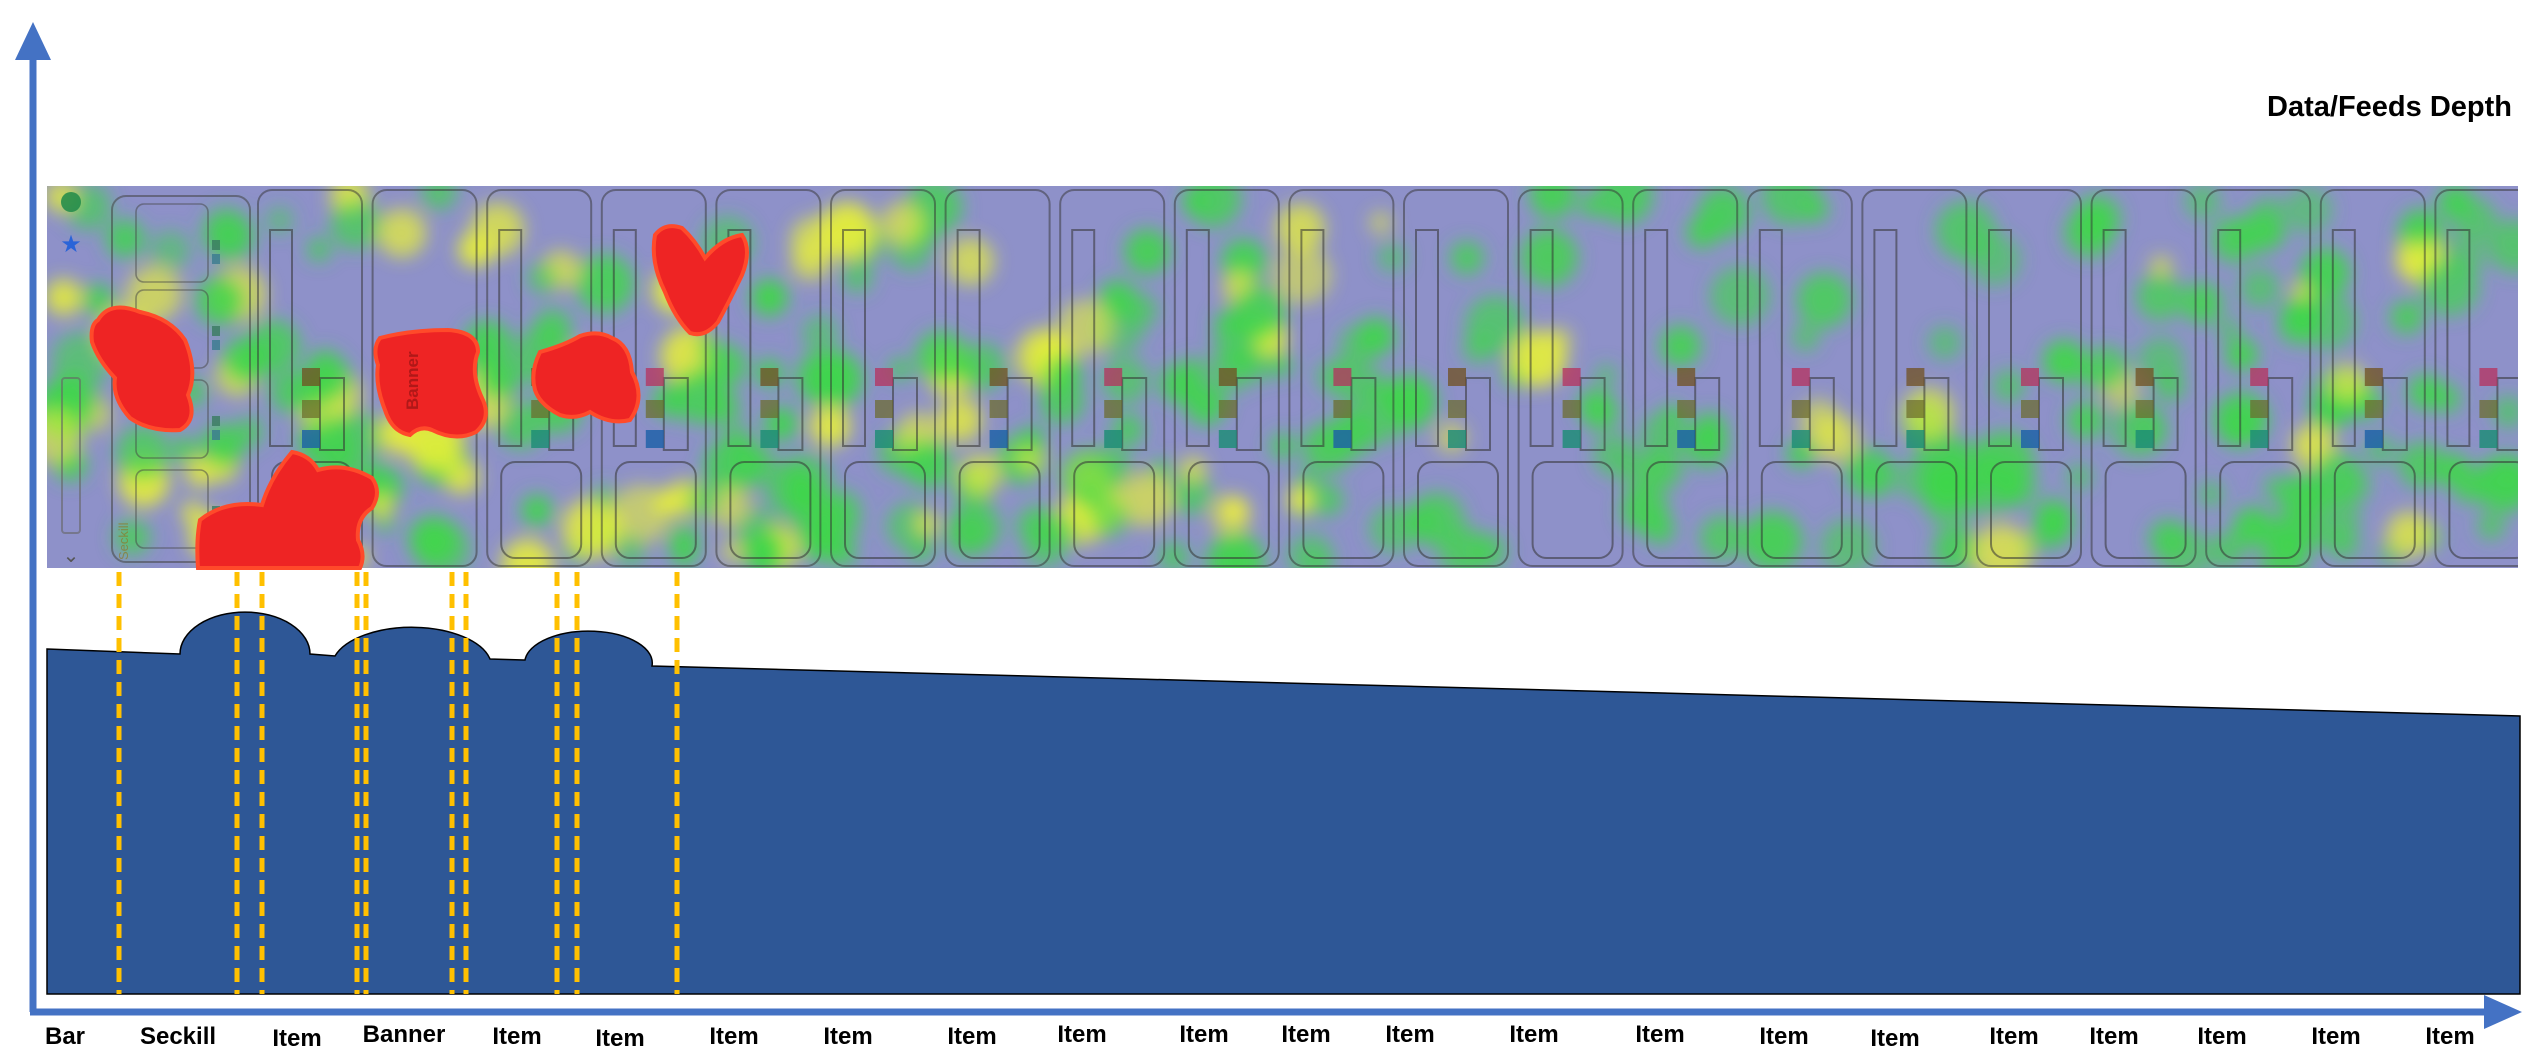 This screenshot has height=1051, width=2534. I want to click on hotspot-item-mid, so click(586, 377).